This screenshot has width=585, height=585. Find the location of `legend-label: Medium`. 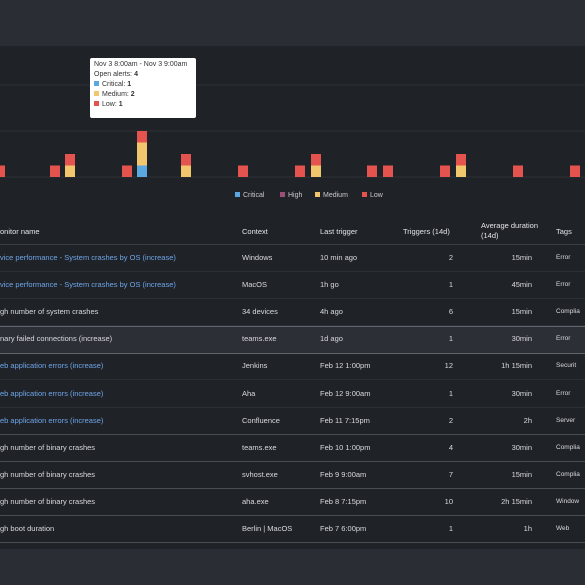

legend-label: Medium is located at coordinates (335, 195).